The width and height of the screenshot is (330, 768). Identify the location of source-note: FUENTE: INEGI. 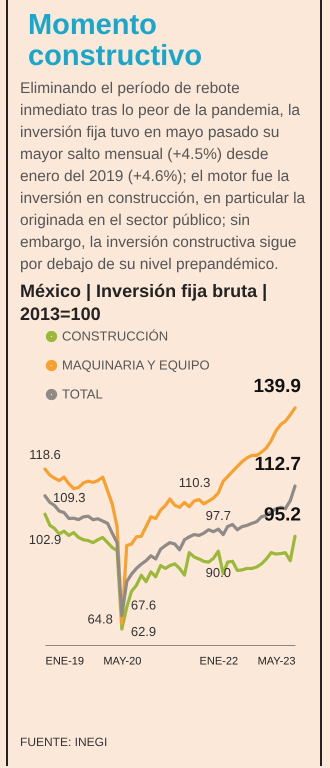
(64, 742).